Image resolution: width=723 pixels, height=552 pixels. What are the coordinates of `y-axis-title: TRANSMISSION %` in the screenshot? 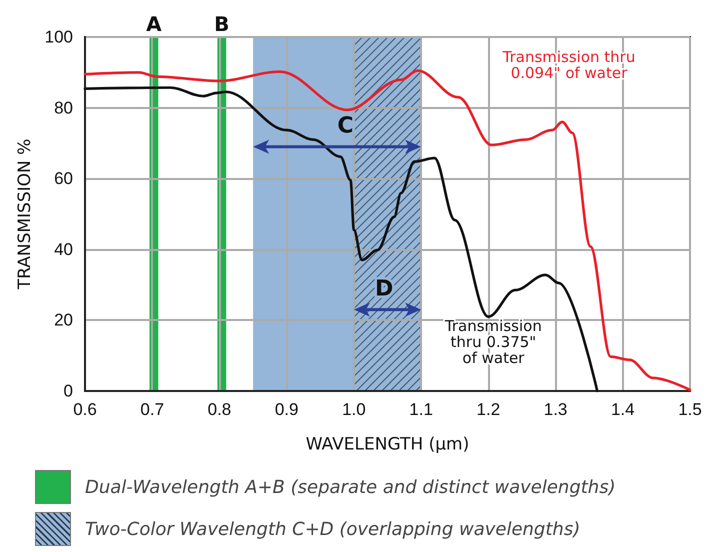 It's located at (25, 214).